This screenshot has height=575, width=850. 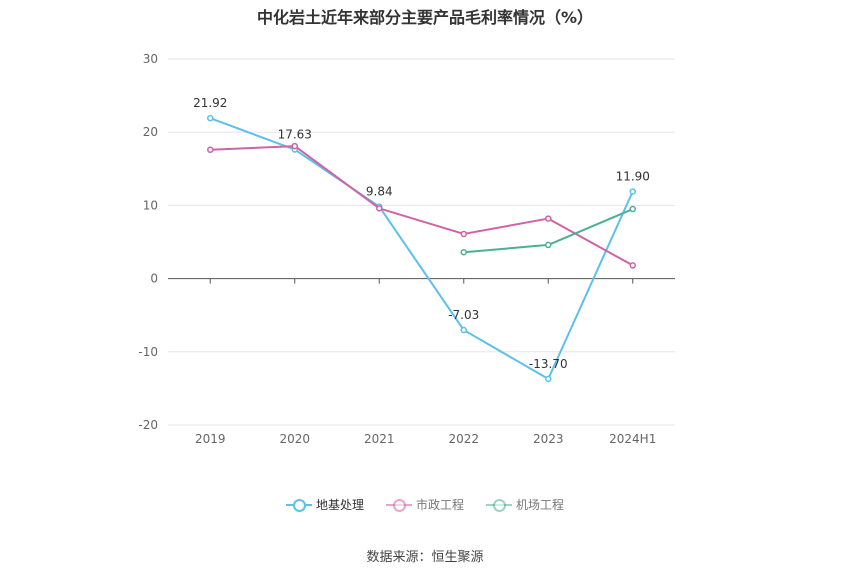 I want to click on y-tick-label: 10, so click(x=150, y=205).